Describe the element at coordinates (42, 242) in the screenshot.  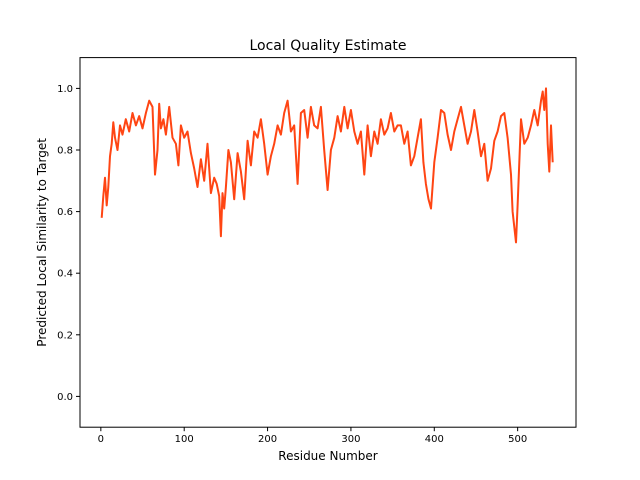
I see `y-axis-label: Predicted Local Similarity to Target` at that location.